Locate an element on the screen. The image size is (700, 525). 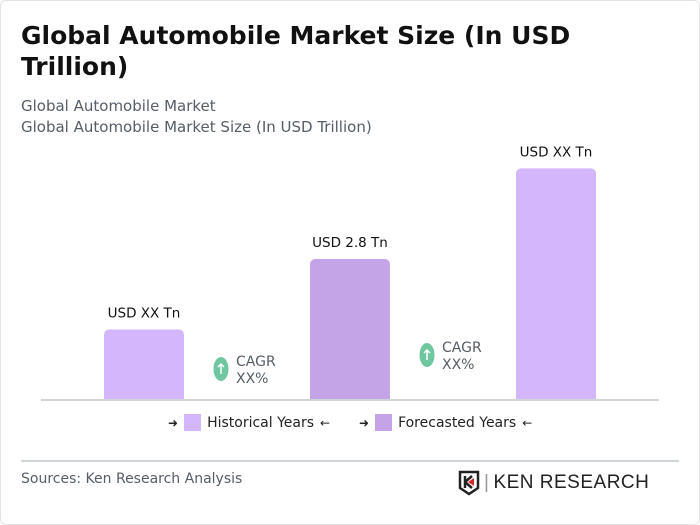
divider is located at coordinates (350, 461).